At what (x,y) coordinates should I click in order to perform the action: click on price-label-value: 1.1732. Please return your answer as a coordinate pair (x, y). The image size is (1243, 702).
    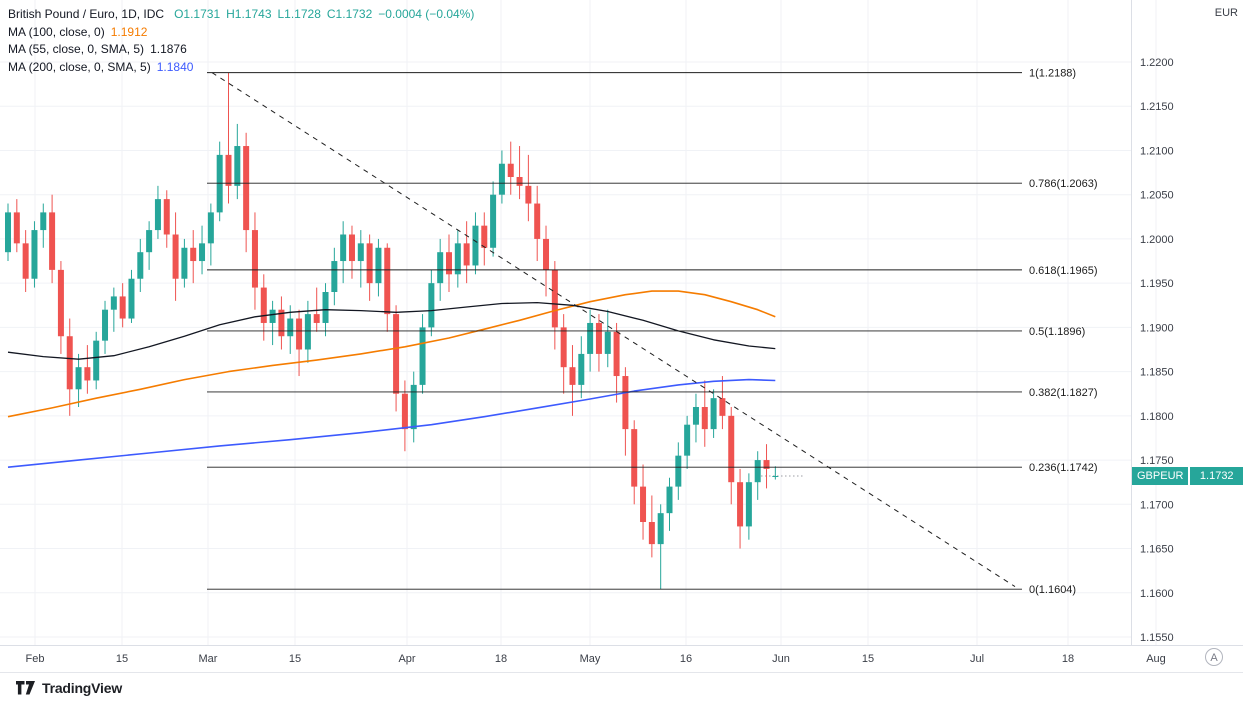
    Looking at the image, I should click on (1216, 476).